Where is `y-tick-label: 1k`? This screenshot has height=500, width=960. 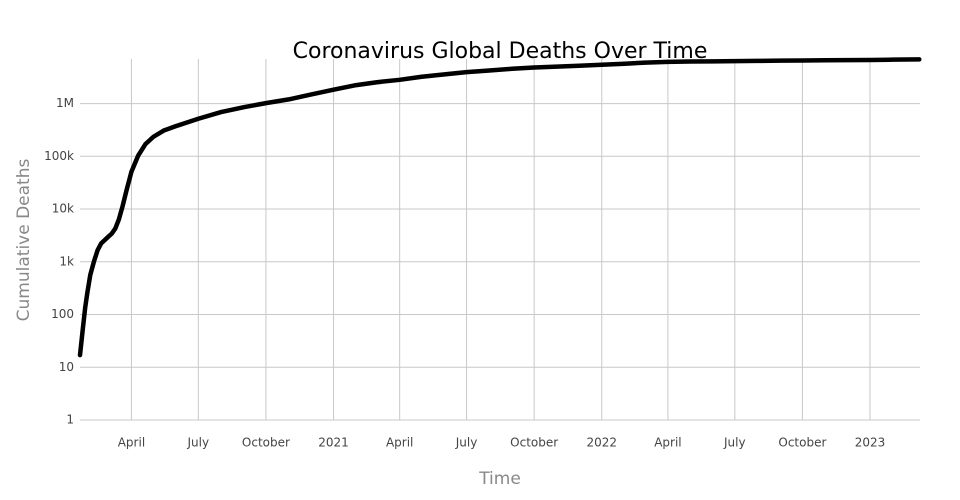
y-tick-label: 1k is located at coordinates (66, 261).